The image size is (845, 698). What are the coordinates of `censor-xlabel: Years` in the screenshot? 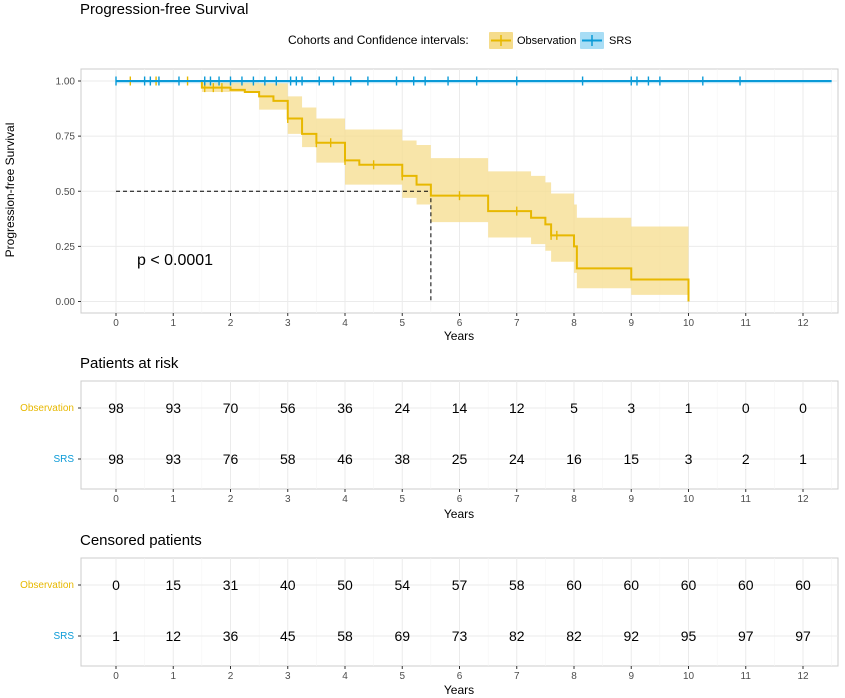 It's located at (459, 690).